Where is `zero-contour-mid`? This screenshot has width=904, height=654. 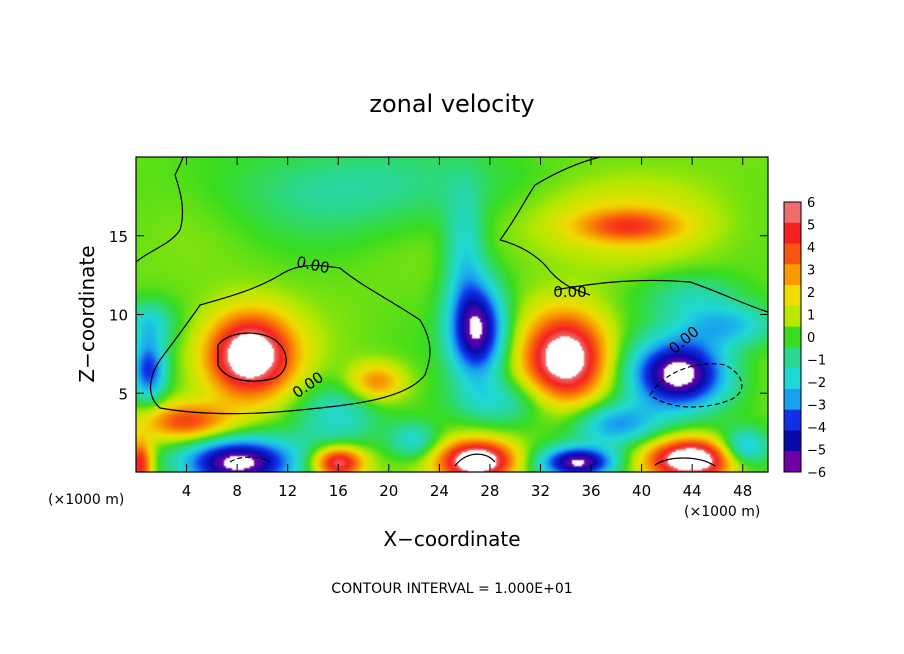 zero-contour-mid is located at coordinates (290, 339).